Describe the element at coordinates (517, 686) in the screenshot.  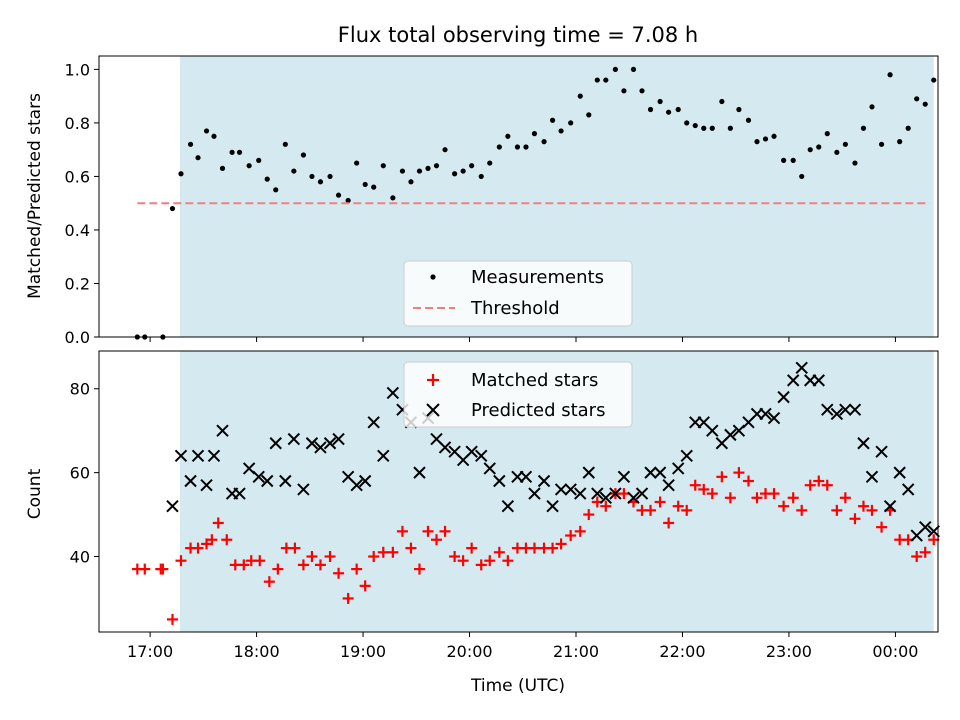
I see `x-axis-label: Time (UTC)` at that location.